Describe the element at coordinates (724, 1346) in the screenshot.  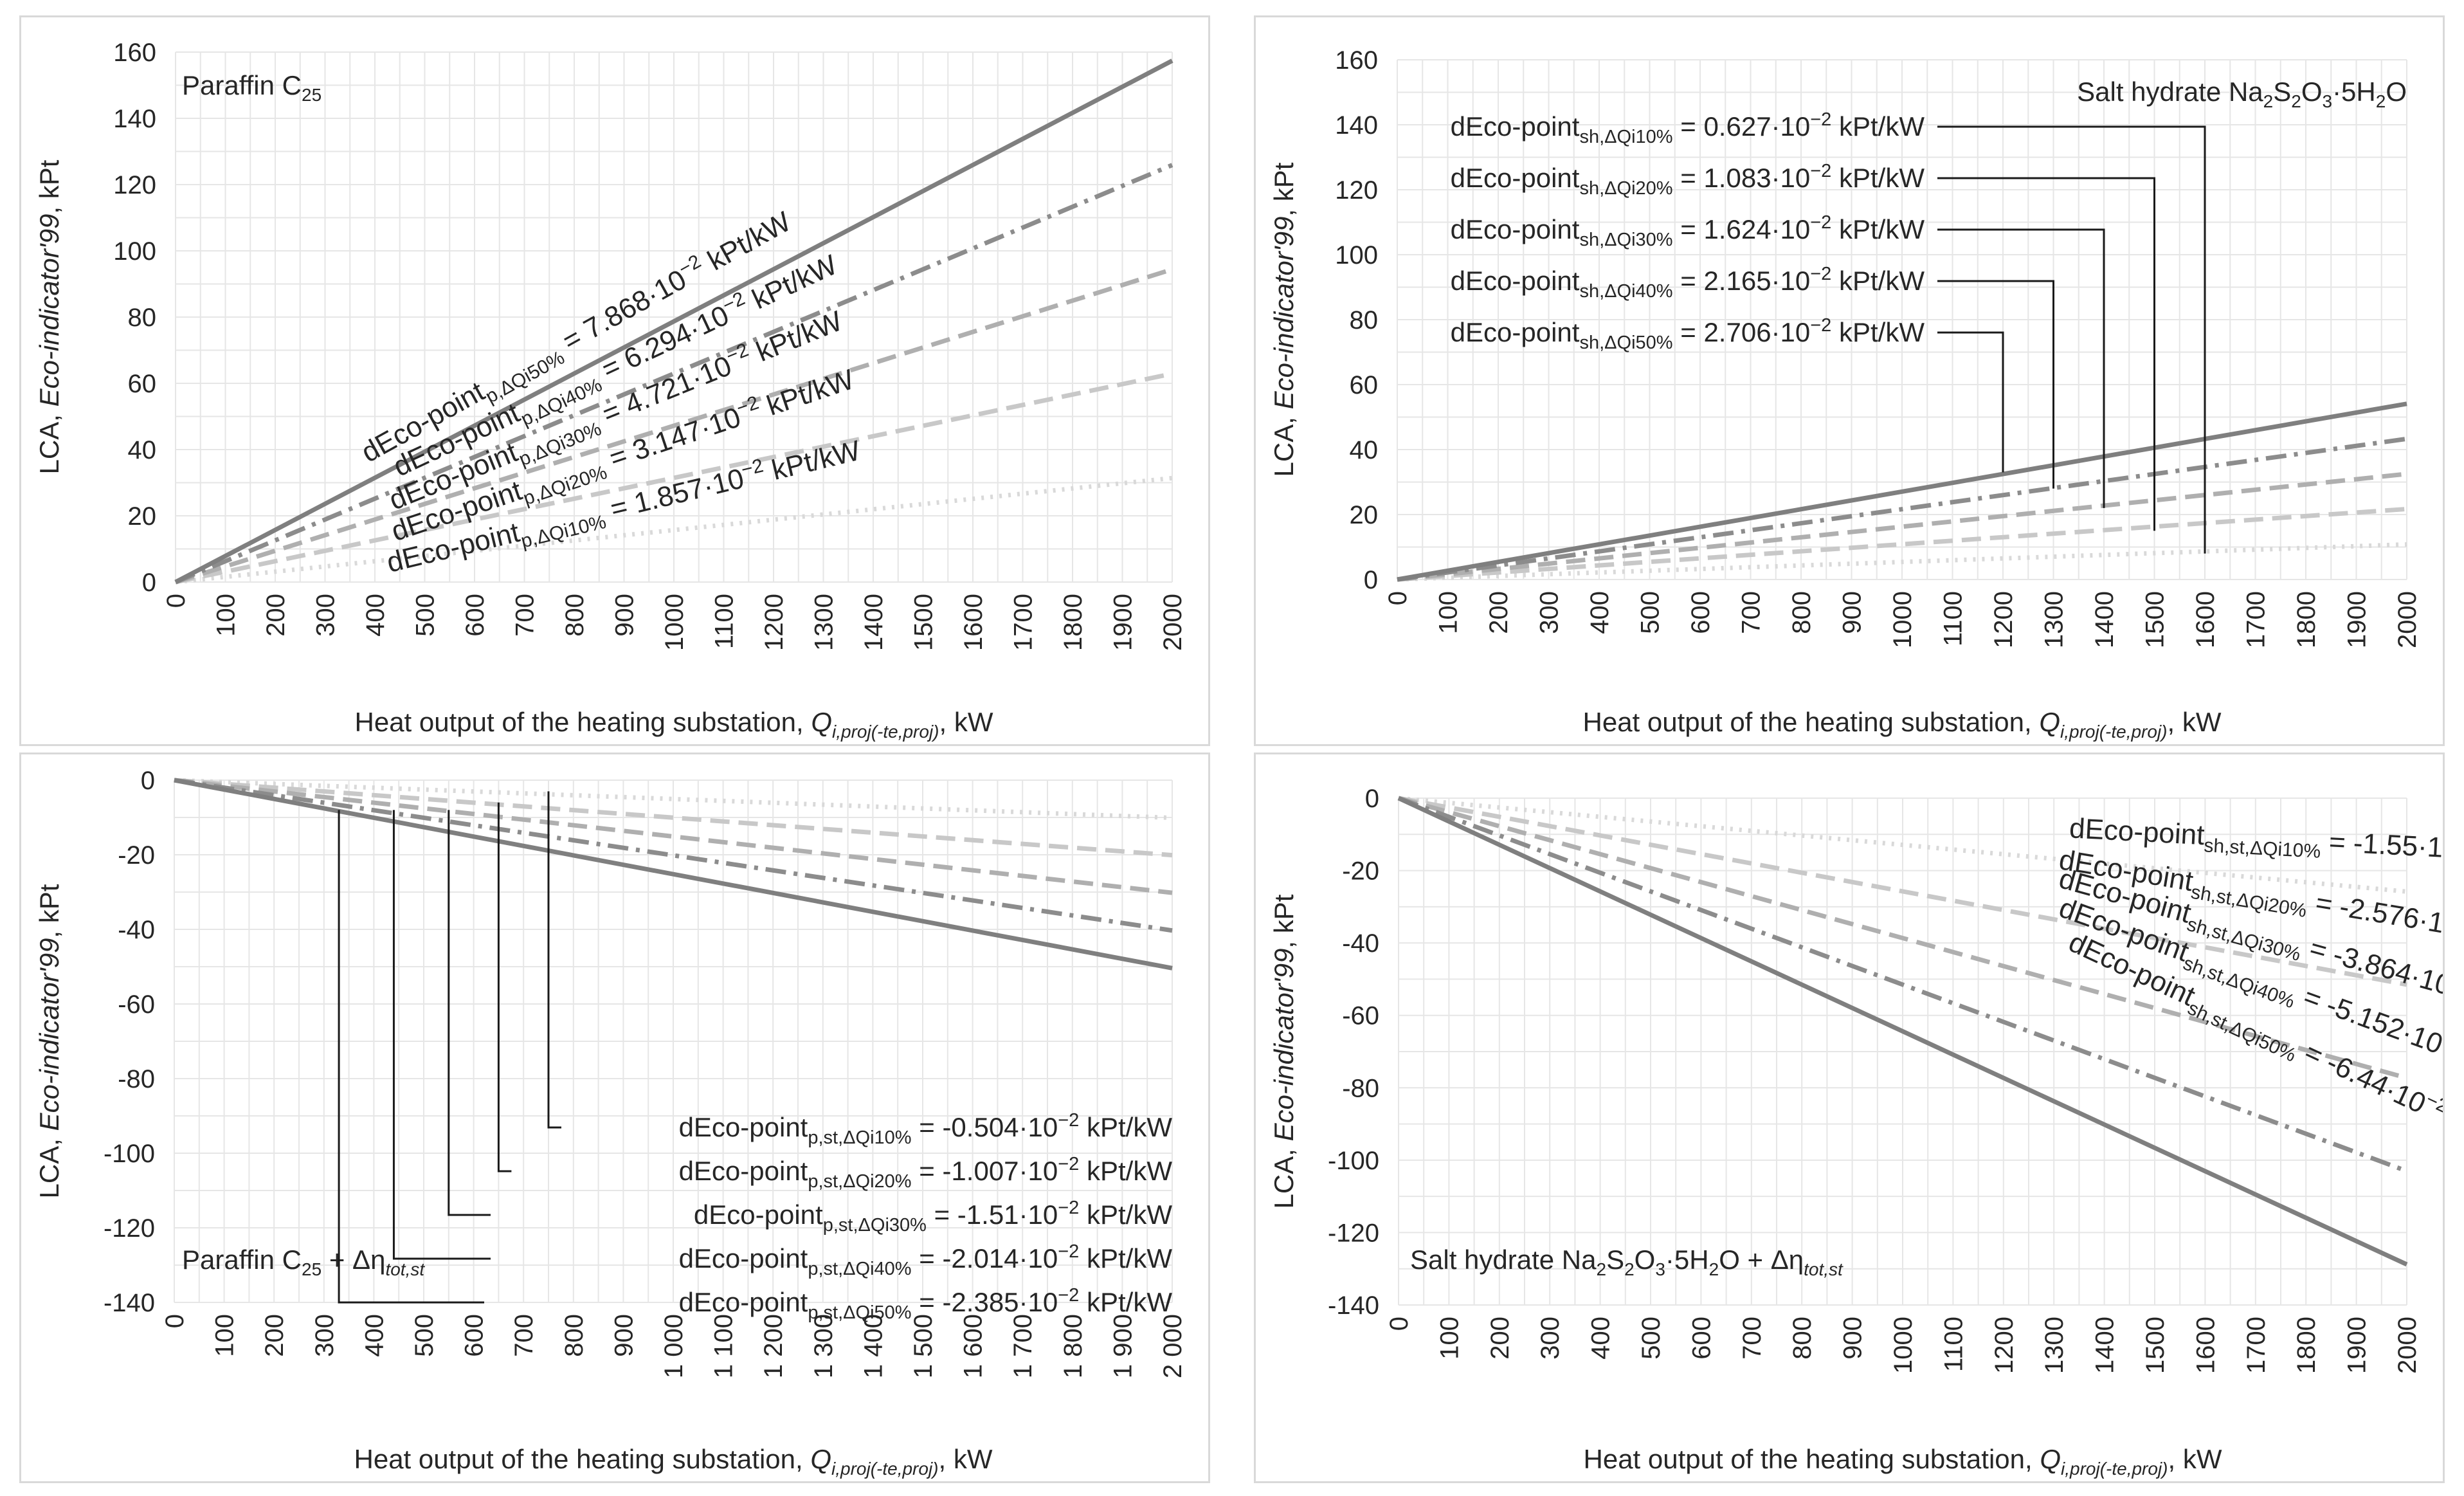
I see `x-tick-label: 1 100` at that location.